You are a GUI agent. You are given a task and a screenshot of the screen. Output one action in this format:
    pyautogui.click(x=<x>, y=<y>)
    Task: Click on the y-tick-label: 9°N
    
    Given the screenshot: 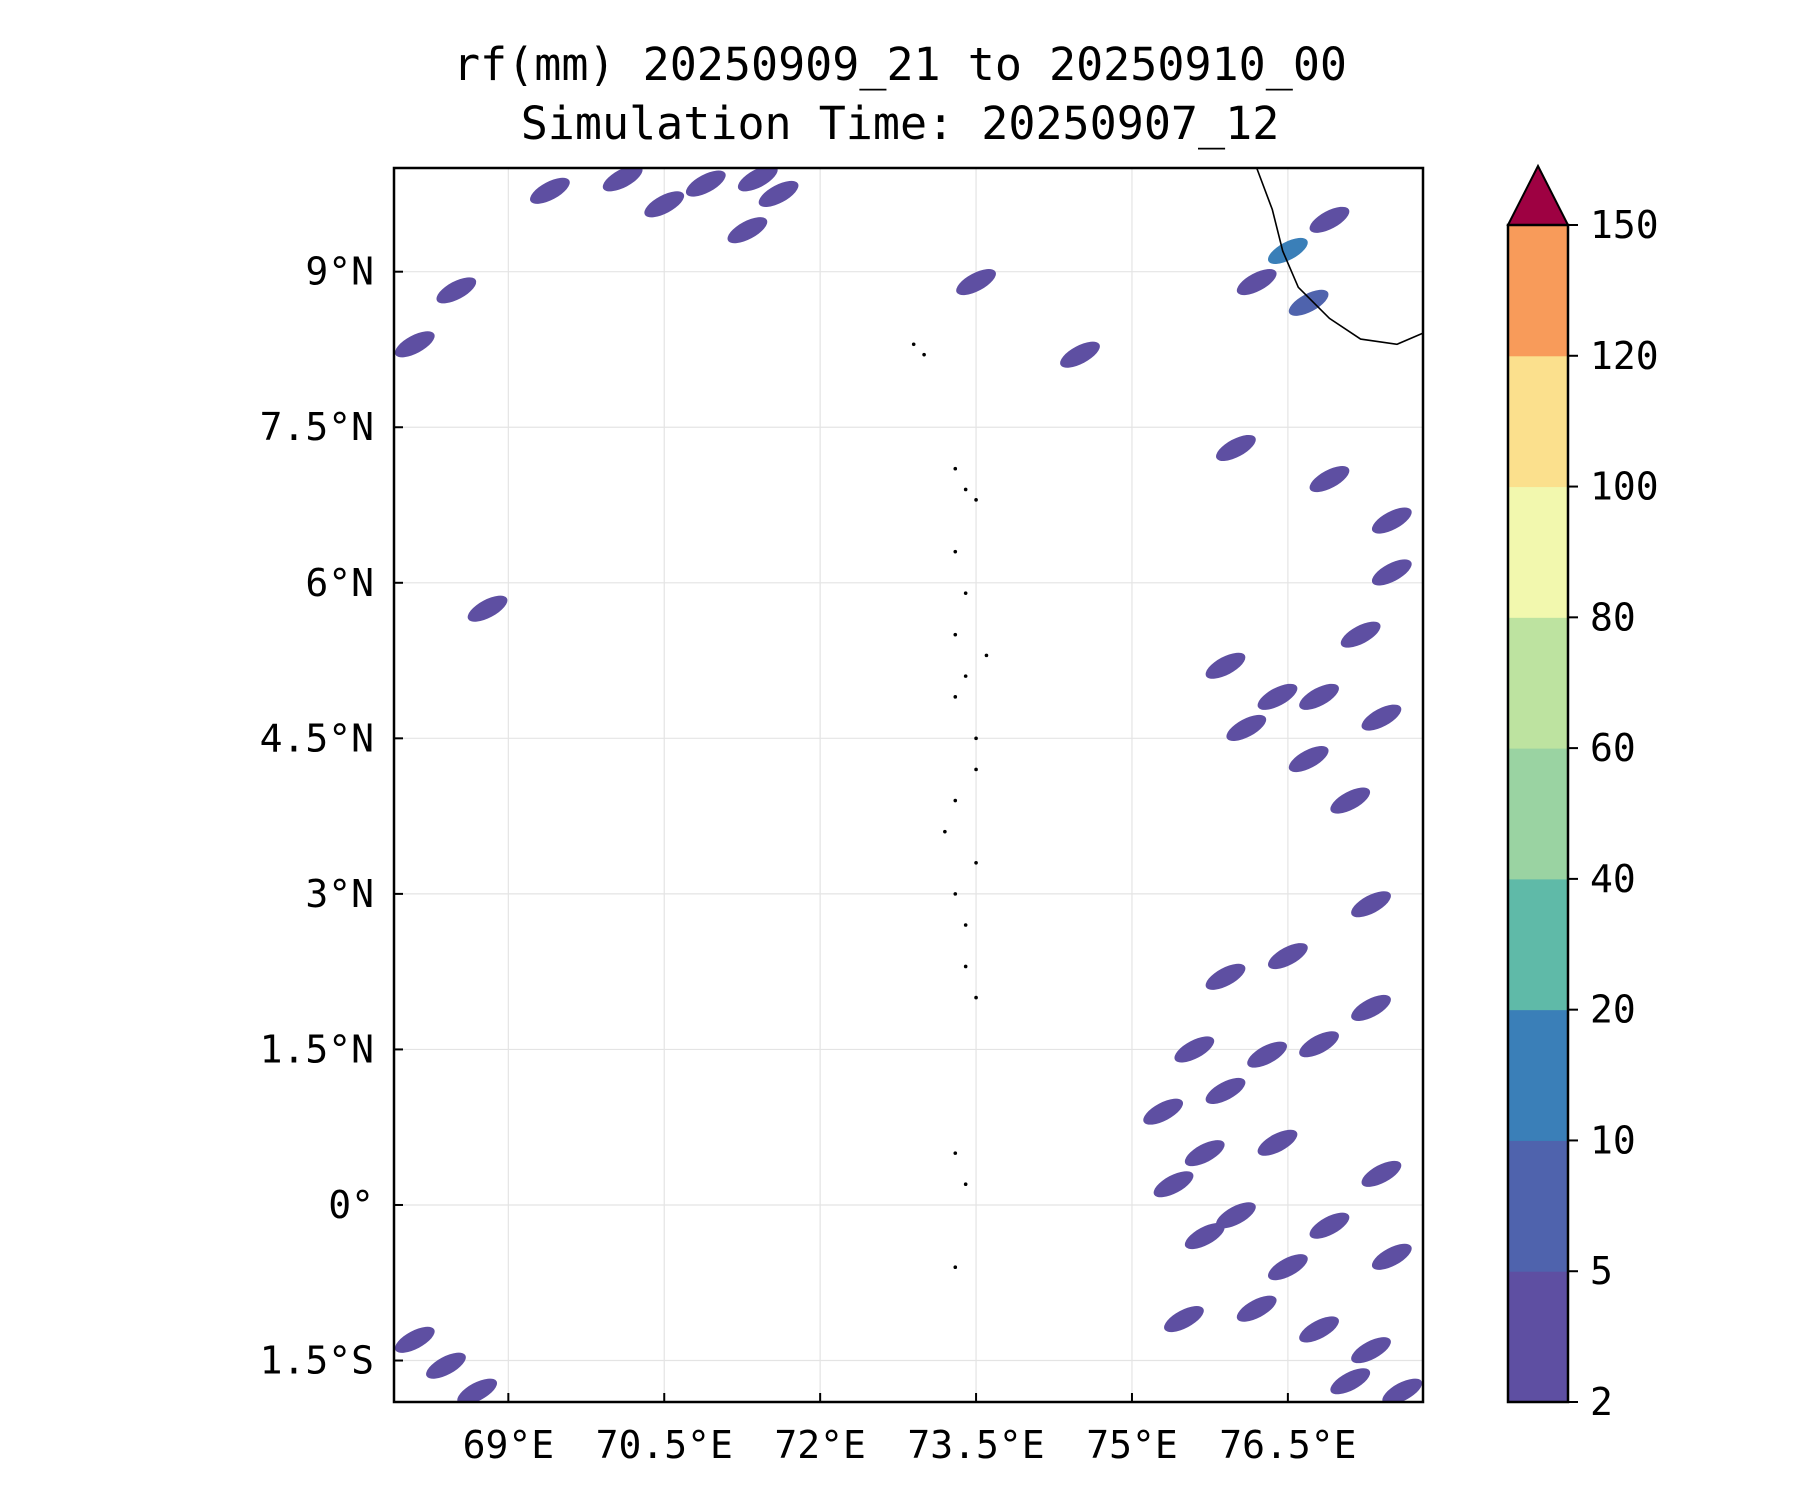 What is the action you would take?
    pyautogui.click(x=339, y=272)
    